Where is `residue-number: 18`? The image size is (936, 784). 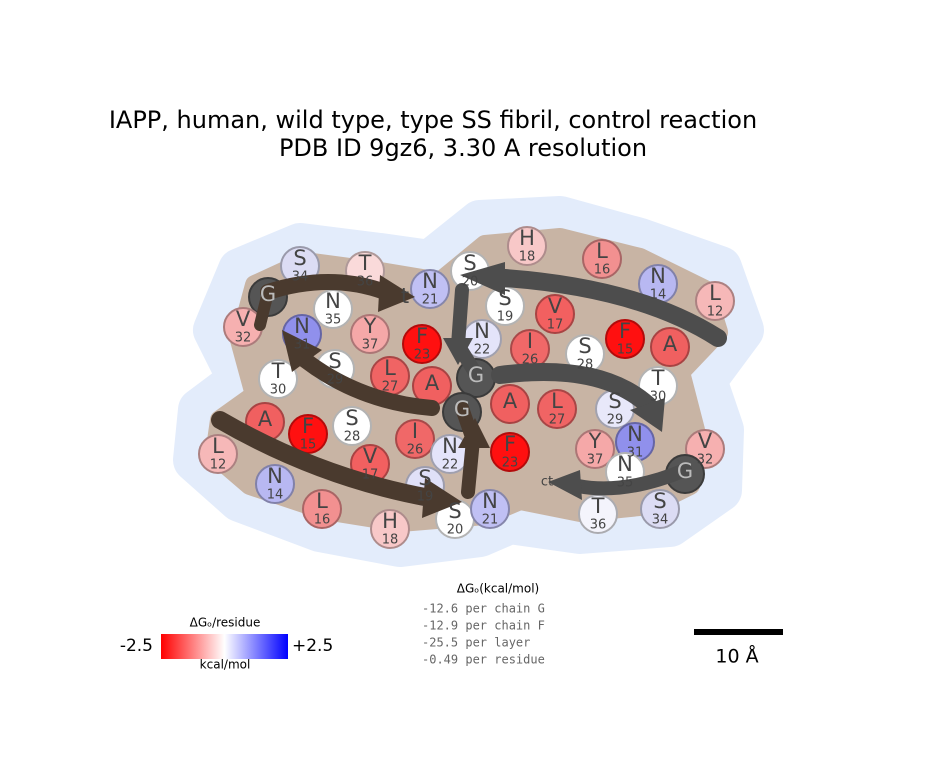
residue-number: 18 is located at coordinates (527, 257).